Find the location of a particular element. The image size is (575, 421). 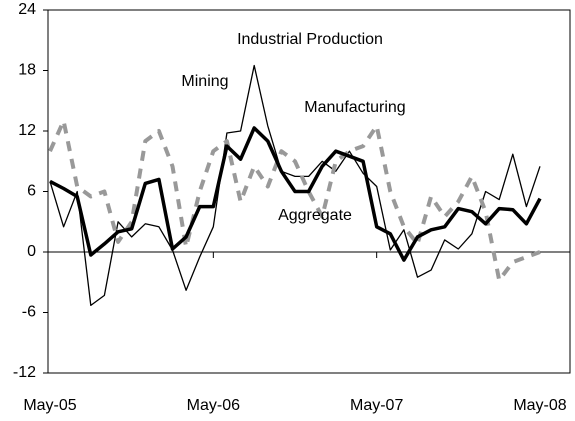

y-tick-label: 6 is located at coordinates (31, 191).